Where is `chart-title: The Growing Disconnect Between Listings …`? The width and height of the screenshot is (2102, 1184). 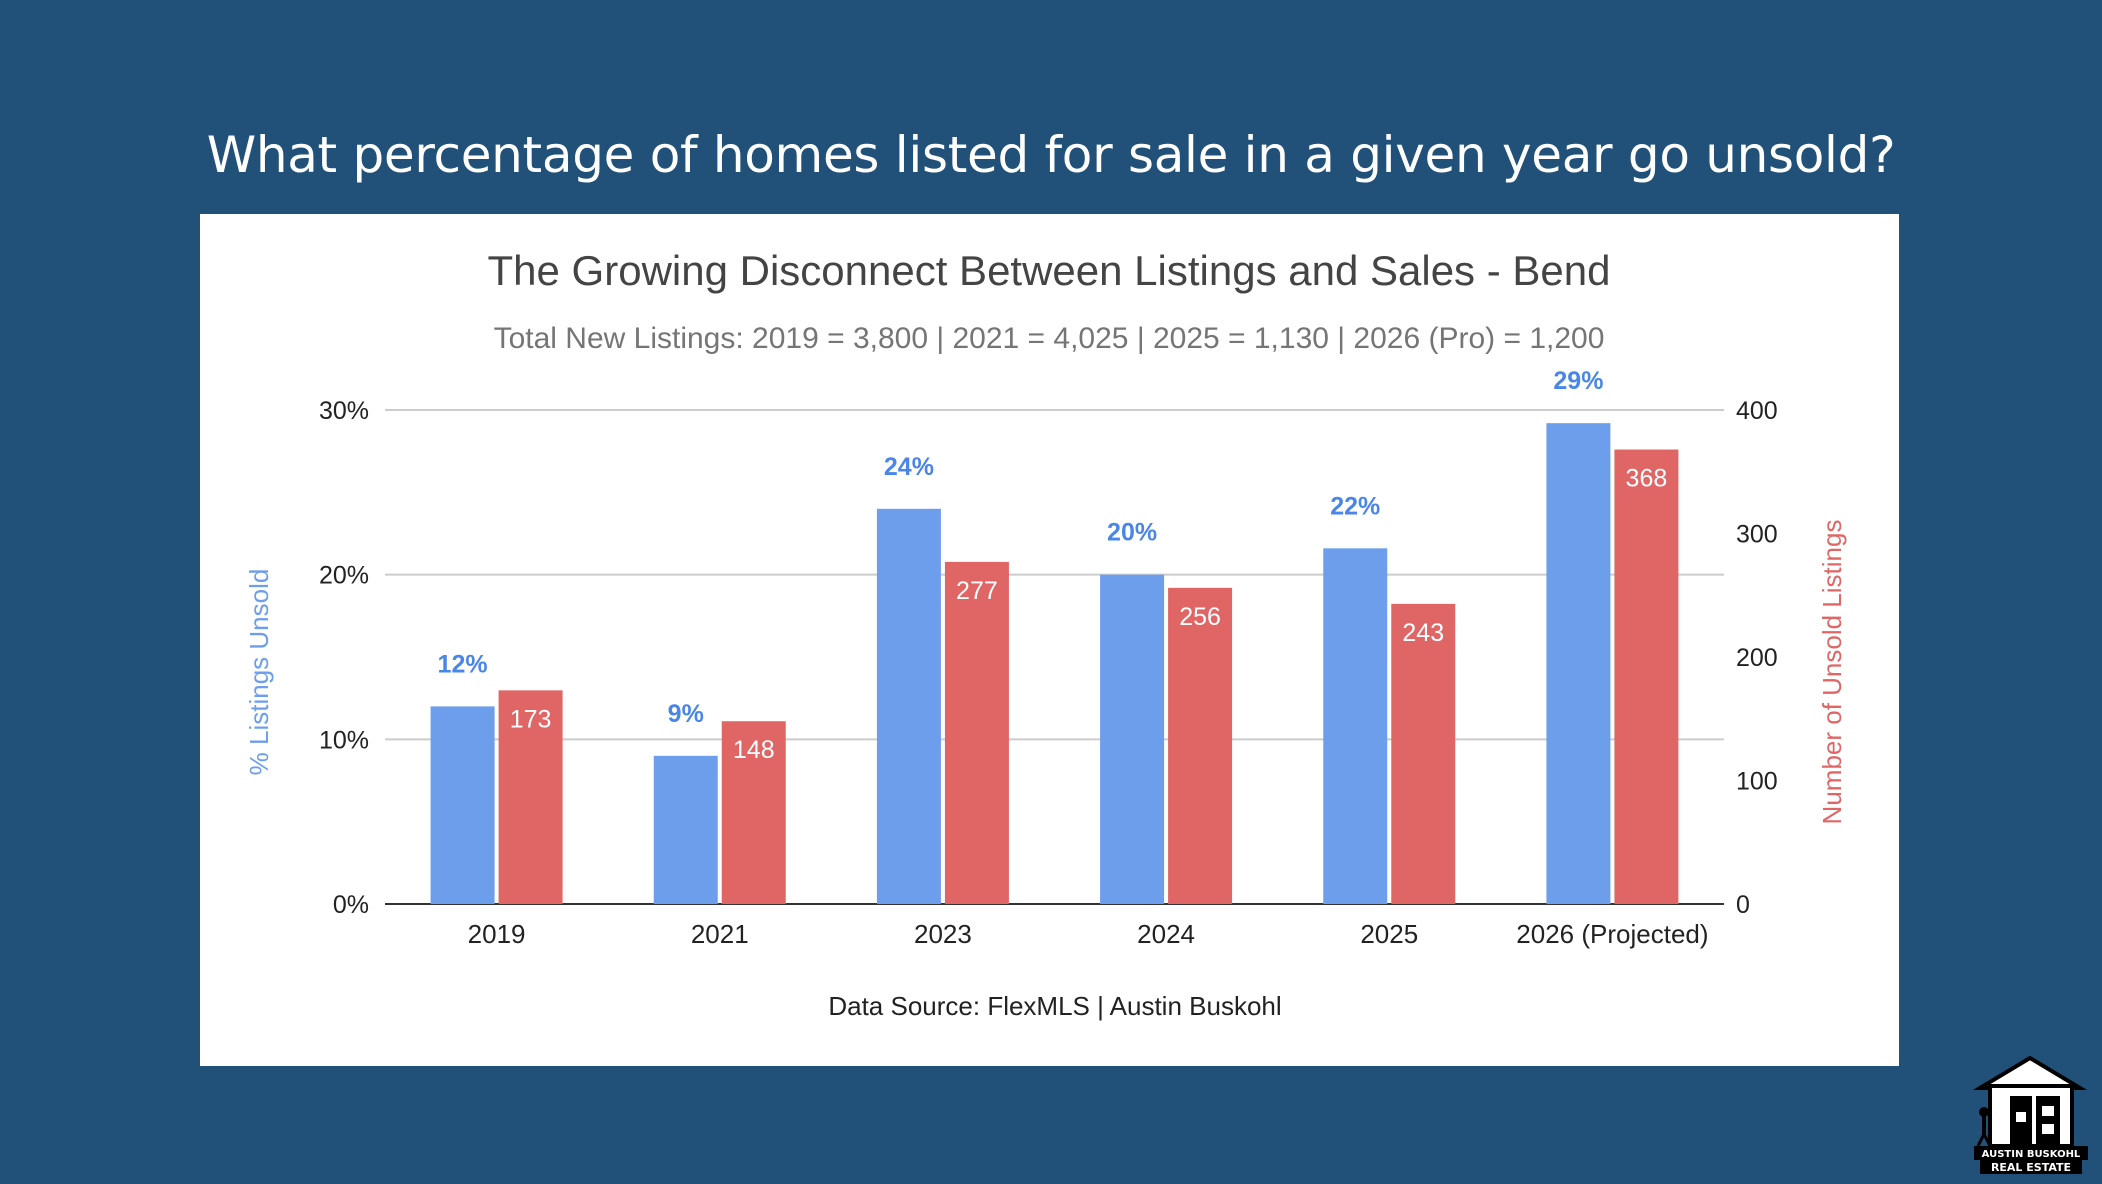
chart-title: The Growing Disconnect Between Listings … is located at coordinates (1049, 270).